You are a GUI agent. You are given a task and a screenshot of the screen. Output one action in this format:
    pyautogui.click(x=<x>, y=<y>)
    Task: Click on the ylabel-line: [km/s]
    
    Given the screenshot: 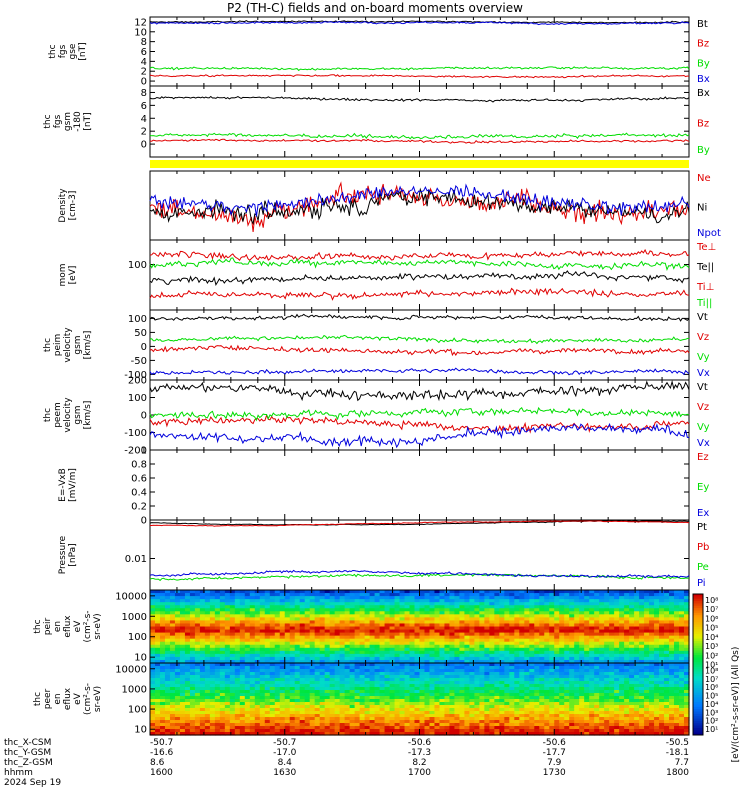 What is the action you would take?
    pyautogui.click(x=88, y=415)
    